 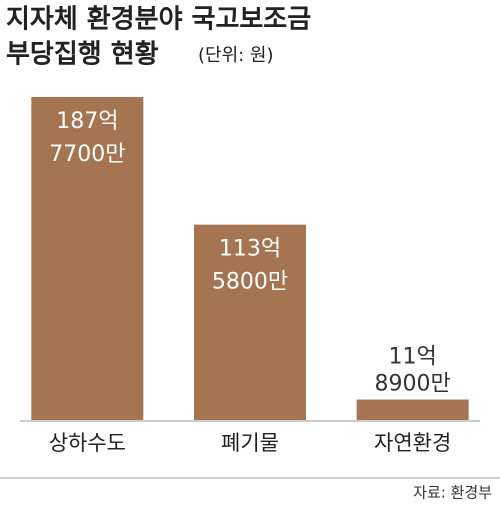 What do you see at coordinates (158, 20) in the screenshot?
I see `chart-title: 지자체 환경분야 국고보조금` at bounding box center [158, 20].